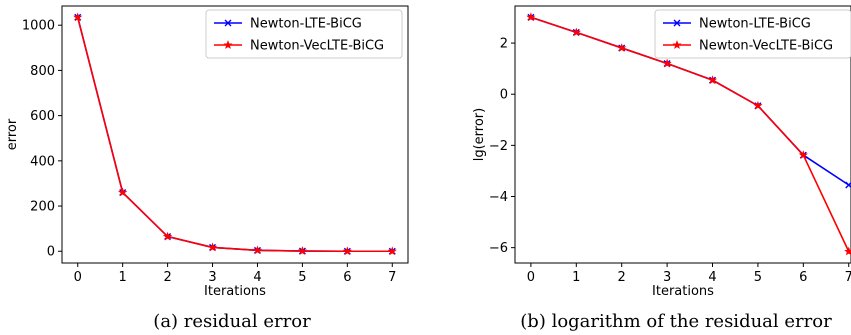  I want to click on y-tick-label: 600, so click(42, 116).